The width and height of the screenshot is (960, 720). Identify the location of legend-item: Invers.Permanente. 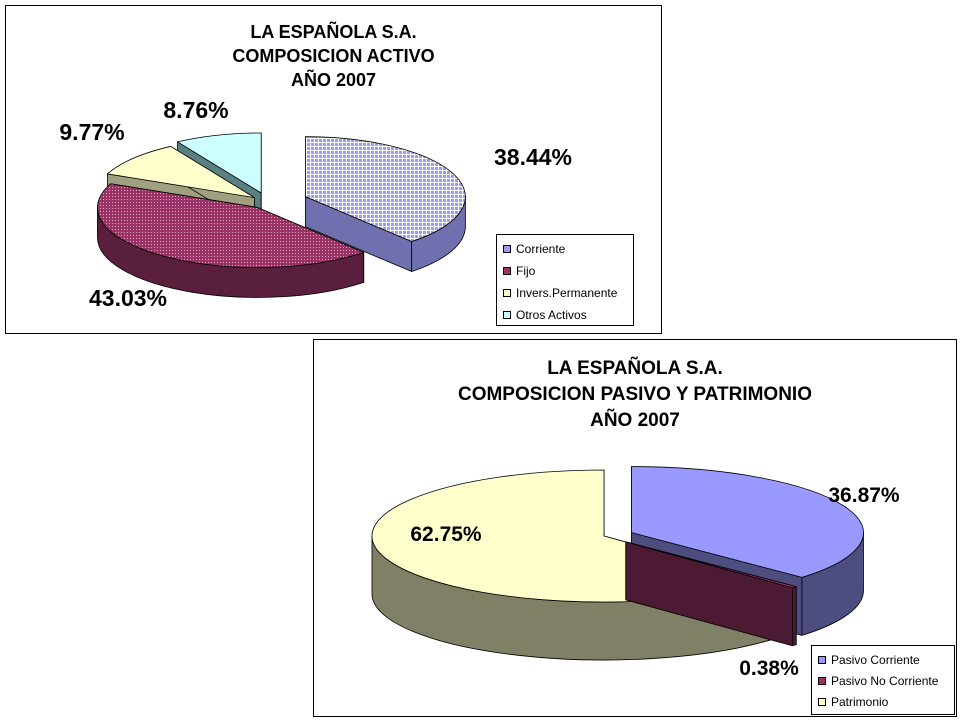
(565, 293).